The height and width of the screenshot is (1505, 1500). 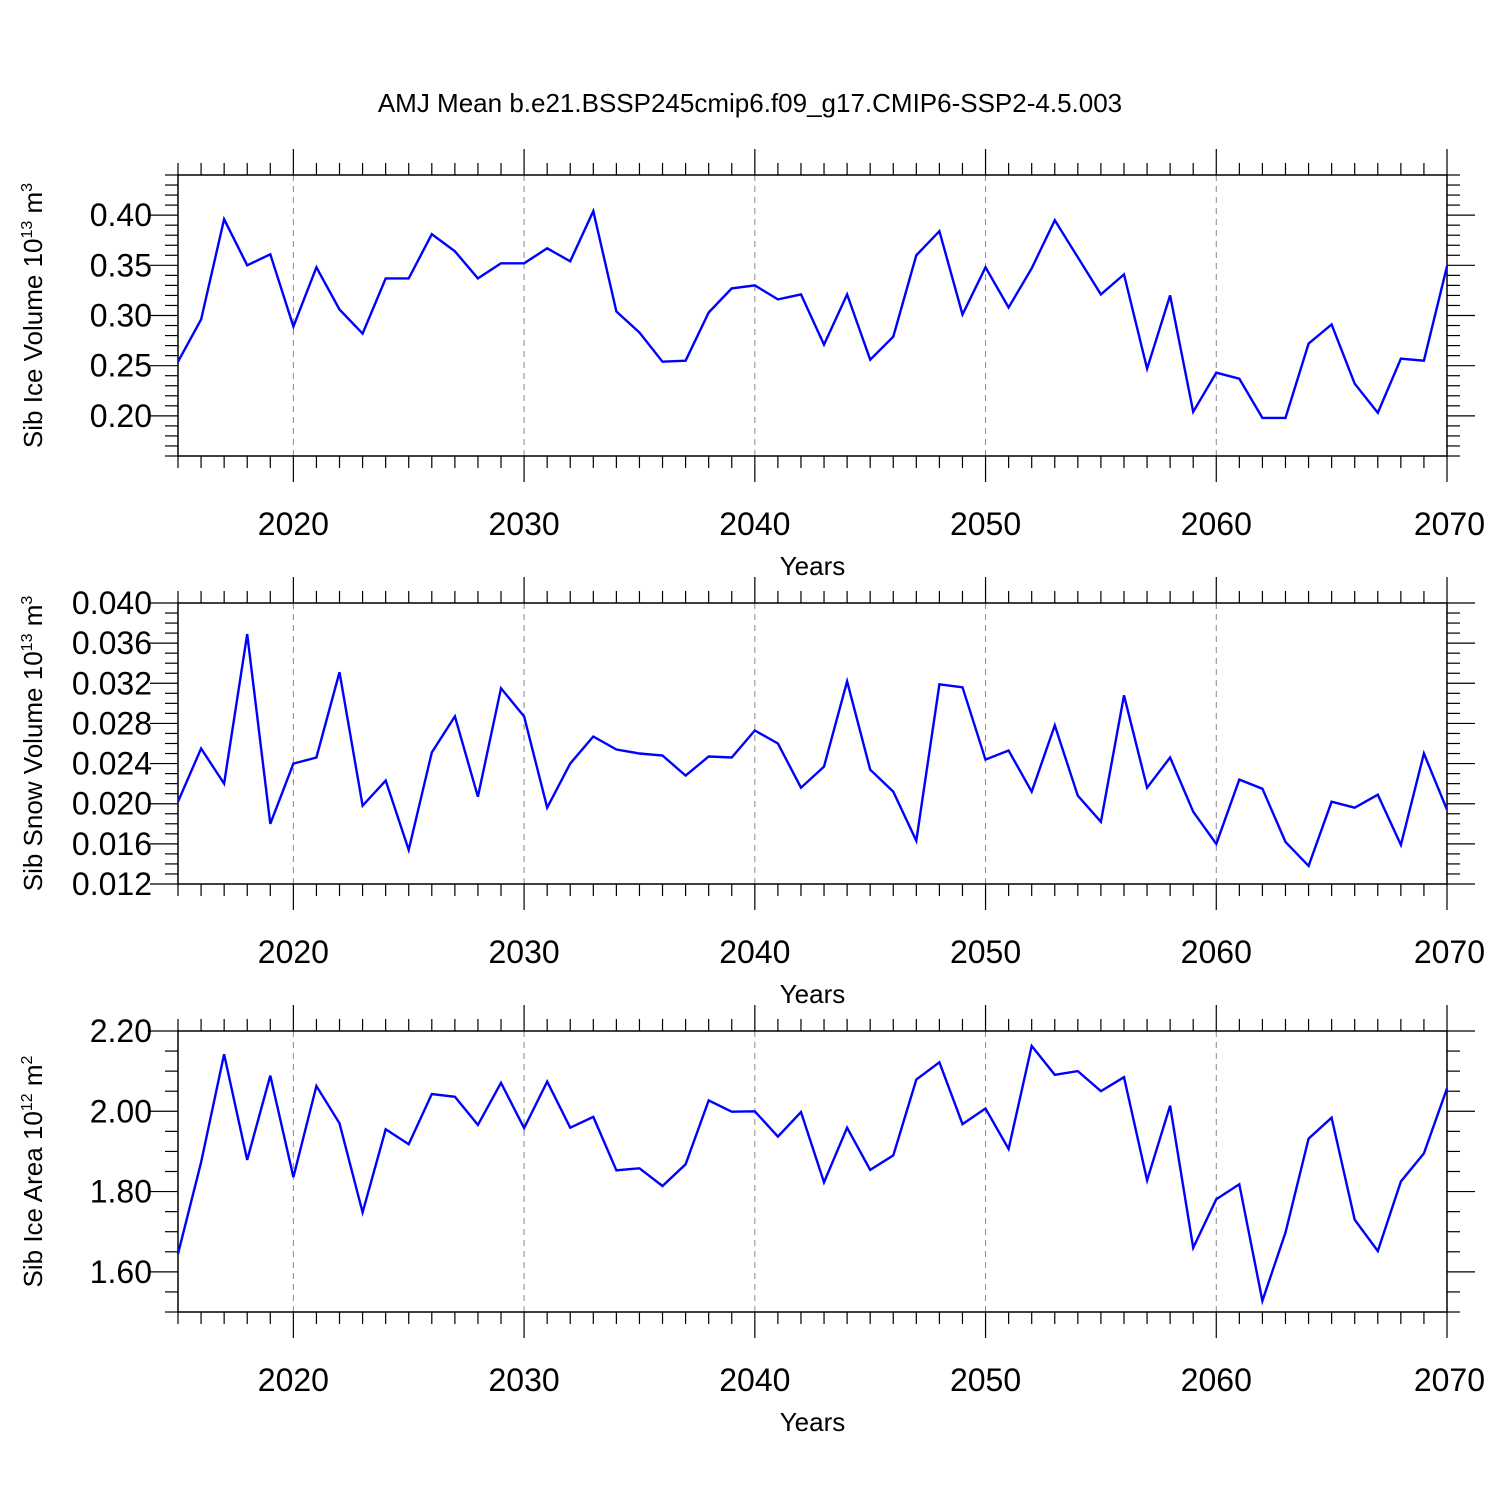 What do you see at coordinates (293, 952) in the screenshot?
I see `panel-2-x-tick-label: 2020` at bounding box center [293, 952].